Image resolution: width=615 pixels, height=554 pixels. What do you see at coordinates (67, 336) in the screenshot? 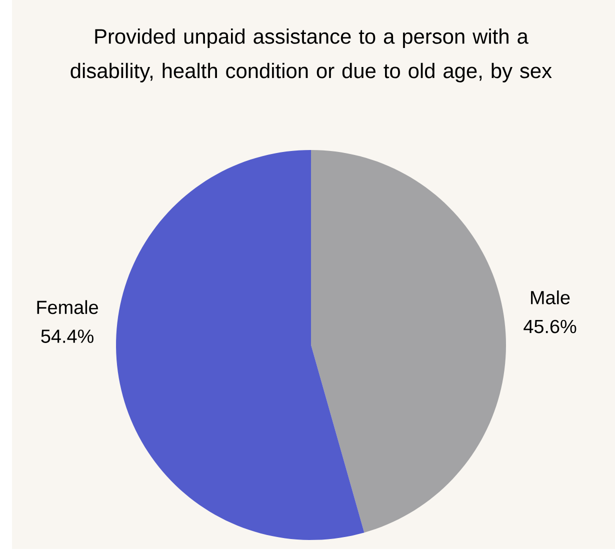
I see `data-label: 54.4%` at bounding box center [67, 336].